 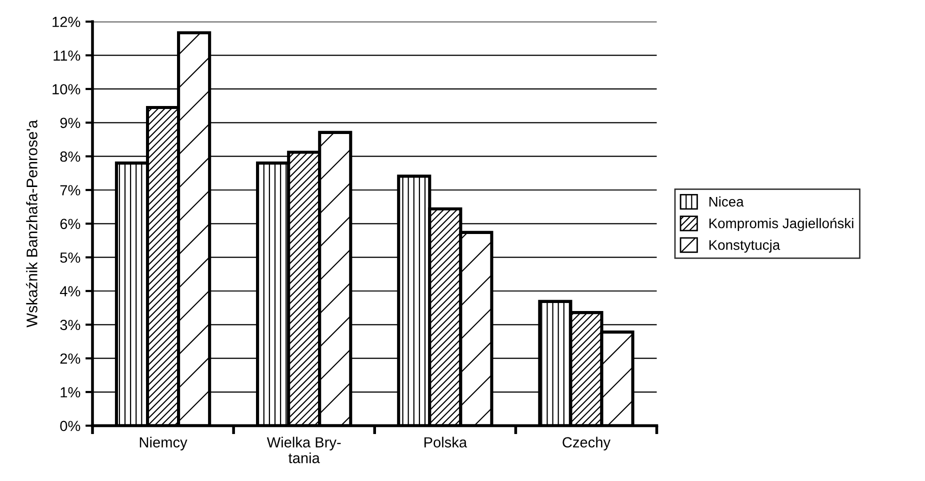 I want to click on y-tick-label: 7%, so click(x=70, y=190).